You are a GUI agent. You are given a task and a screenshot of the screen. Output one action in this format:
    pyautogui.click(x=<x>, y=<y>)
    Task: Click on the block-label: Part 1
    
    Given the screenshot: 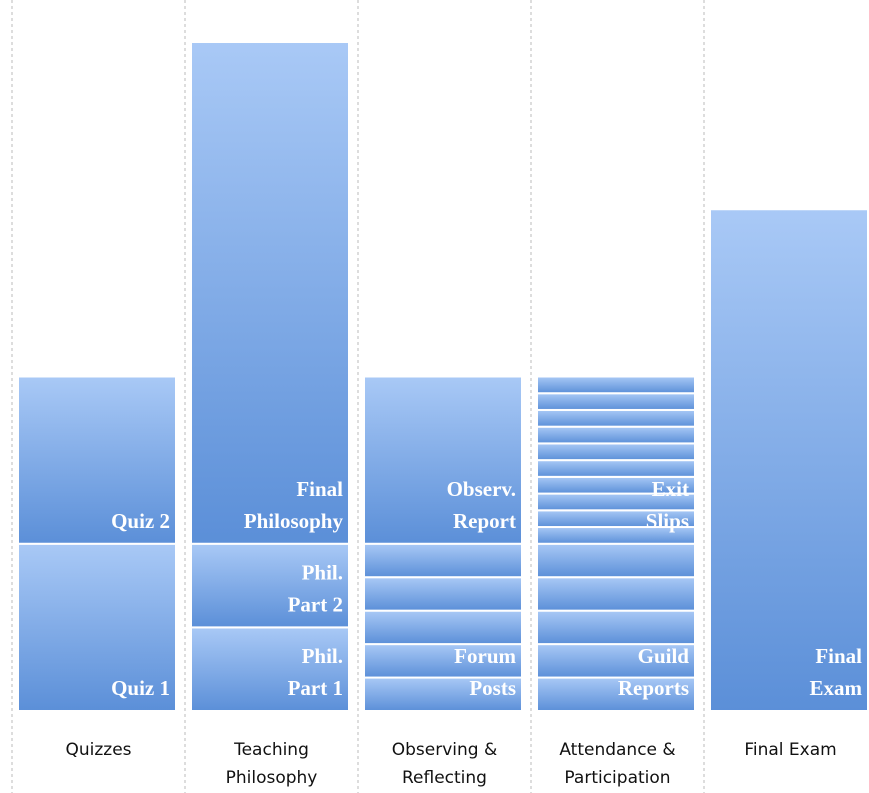 What is the action you would take?
    pyautogui.click(x=315, y=688)
    